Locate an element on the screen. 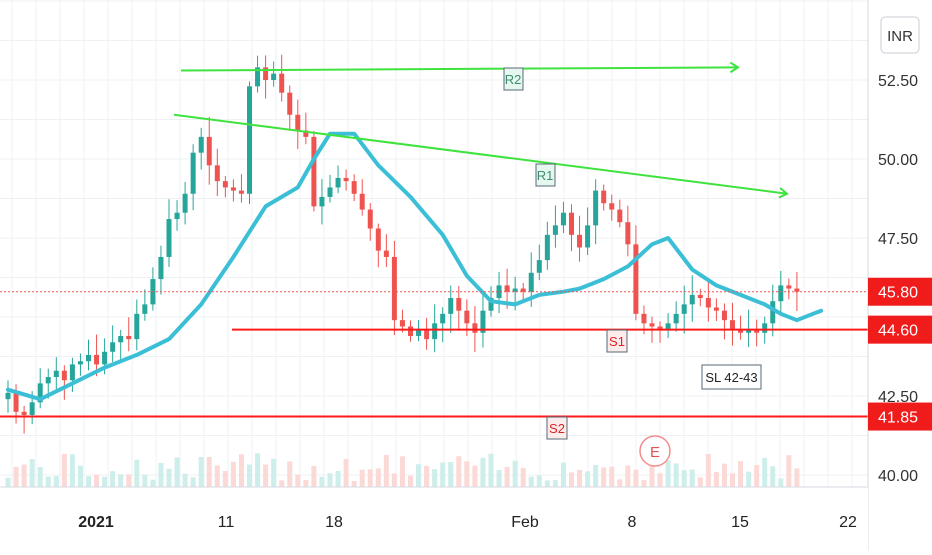 This screenshot has width=932, height=555. price-axis-background is located at coordinates (900, 275).